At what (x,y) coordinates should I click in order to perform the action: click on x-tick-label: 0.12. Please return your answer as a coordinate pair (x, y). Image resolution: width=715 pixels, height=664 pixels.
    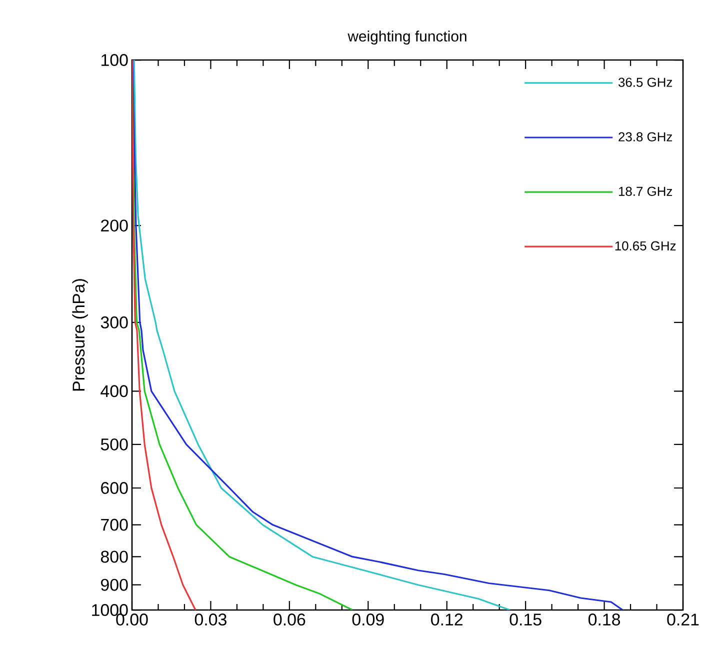
    Looking at the image, I should click on (446, 620).